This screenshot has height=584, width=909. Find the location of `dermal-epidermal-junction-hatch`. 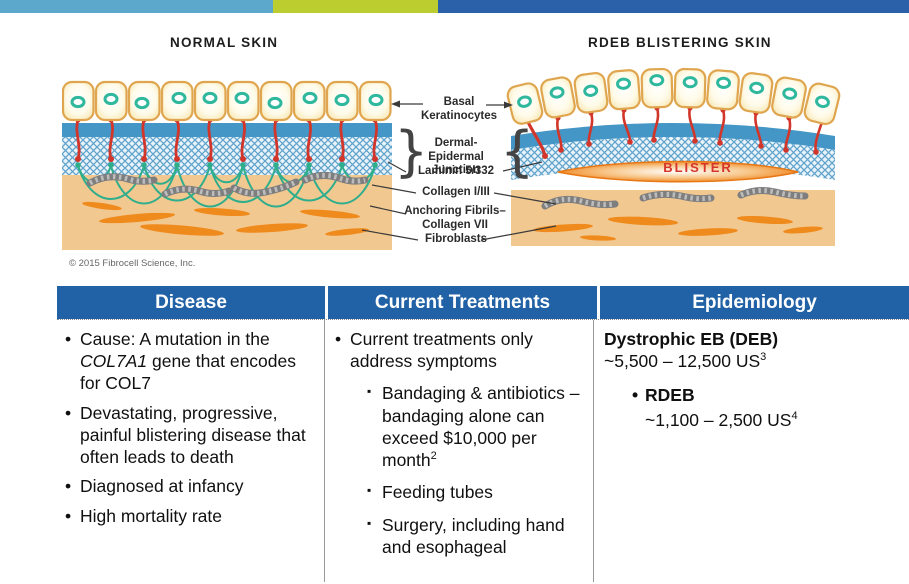

dermal-epidermal-junction-hatch is located at coordinates (227, 156).